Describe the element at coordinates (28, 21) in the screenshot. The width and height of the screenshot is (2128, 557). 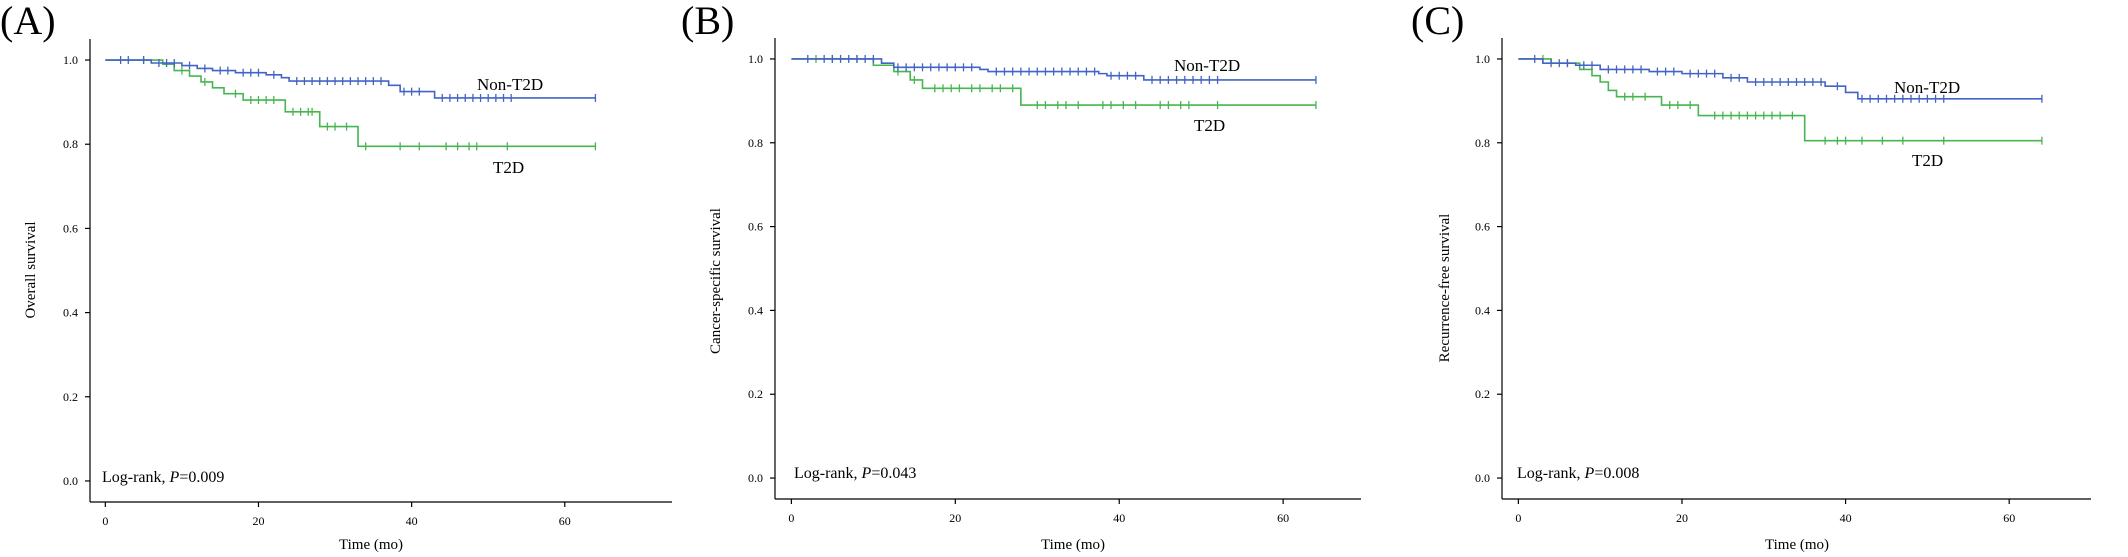
I see `panel-label: (A)` at that location.